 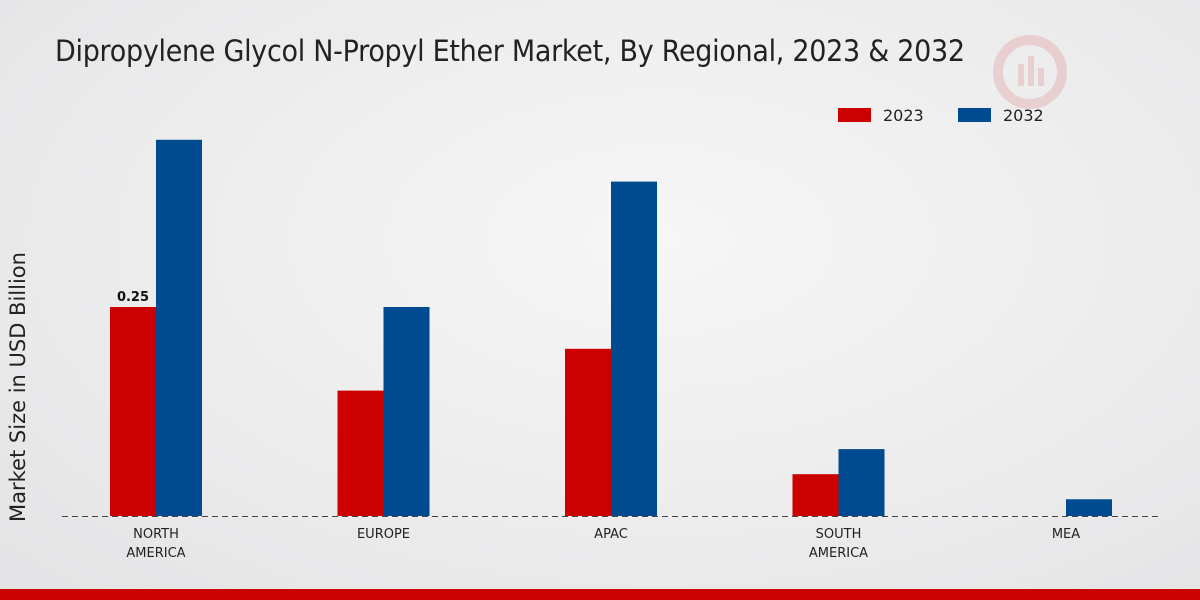 I want to click on legend-label-2032: 2032, so click(x=1023, y=115).